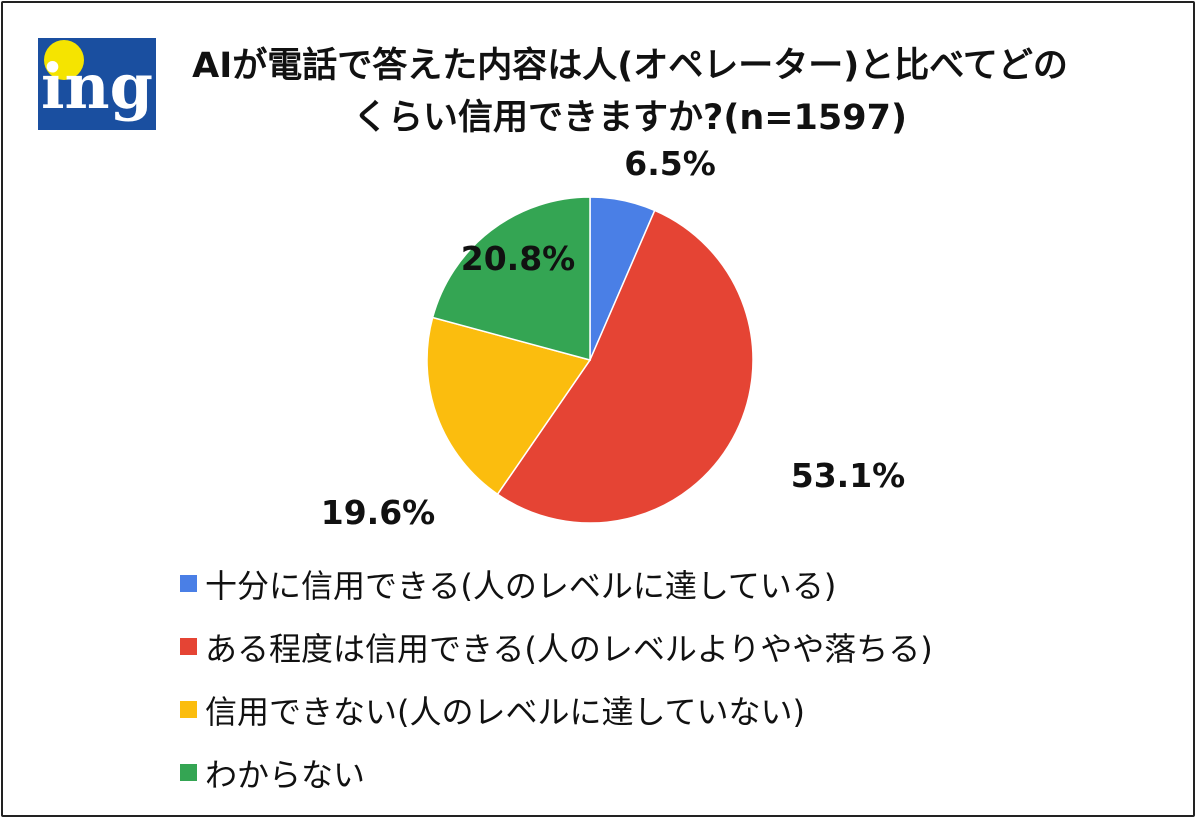  What do you see at coordinates (378, 512) in the screenshot?
I see `slice-label-2: 19.6%` at bounding box center [378, 512].